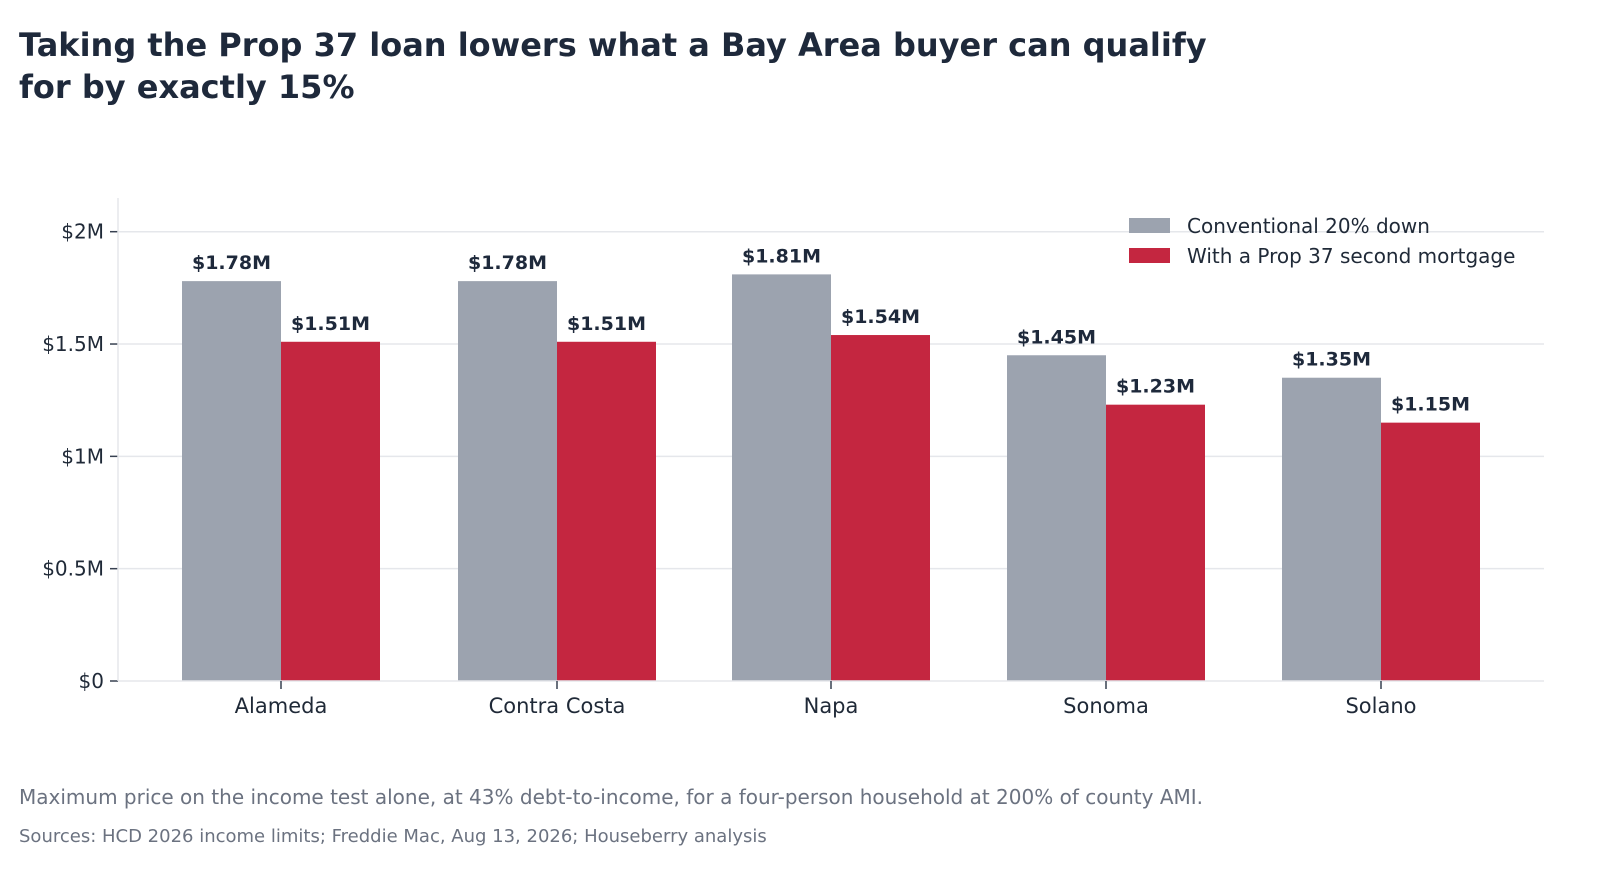 This screenshot has width=1600, height=880. What do you see at coordinates (1308, 226) in the screenshot?
I see `legend-label: Conventional 20% down` at bounding box center [1308, 226].